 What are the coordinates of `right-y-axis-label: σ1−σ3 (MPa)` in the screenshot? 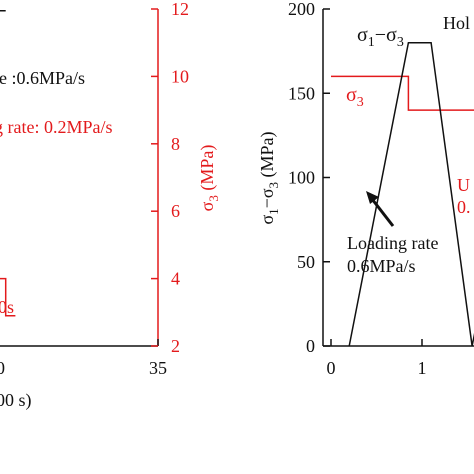 It's located at (269, 177).